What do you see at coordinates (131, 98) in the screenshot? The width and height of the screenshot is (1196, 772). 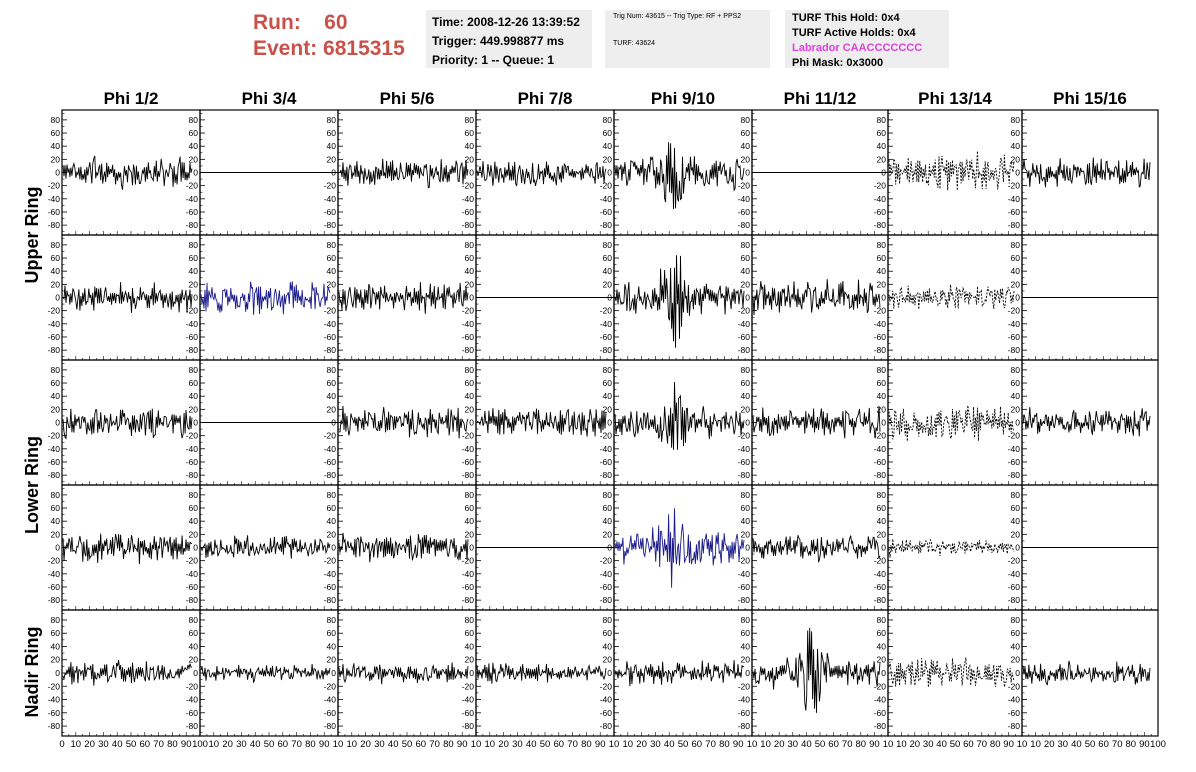 I see `column-header: Phi 1/2` at bounding box center [131, 98].